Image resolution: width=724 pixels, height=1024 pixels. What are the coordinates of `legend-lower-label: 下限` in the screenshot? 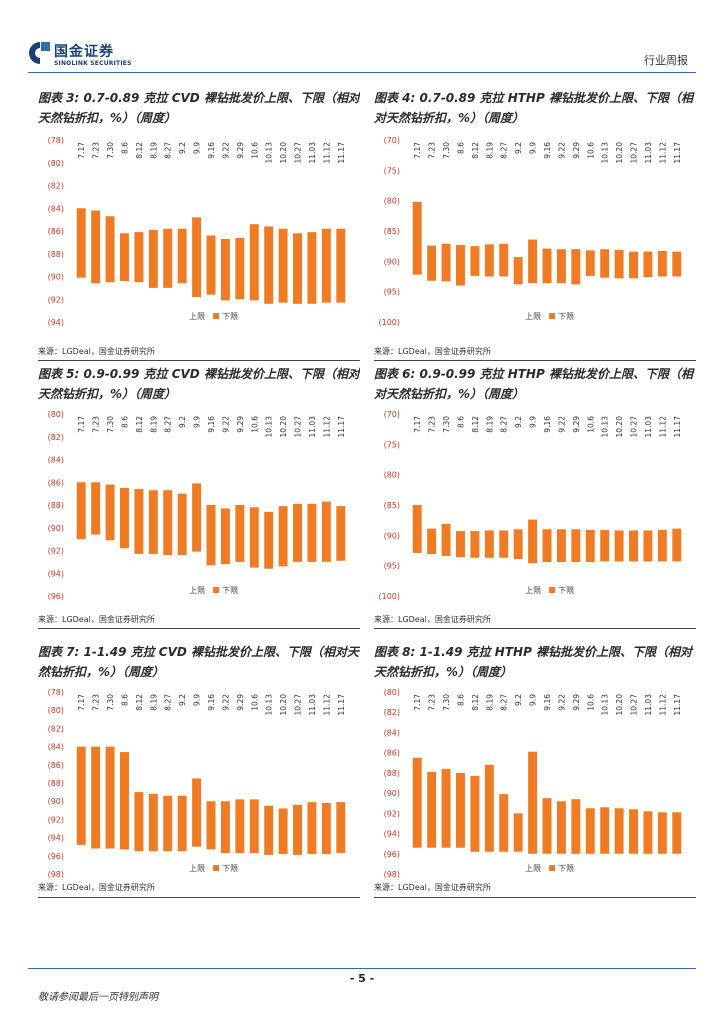 It's located at (230, 316).